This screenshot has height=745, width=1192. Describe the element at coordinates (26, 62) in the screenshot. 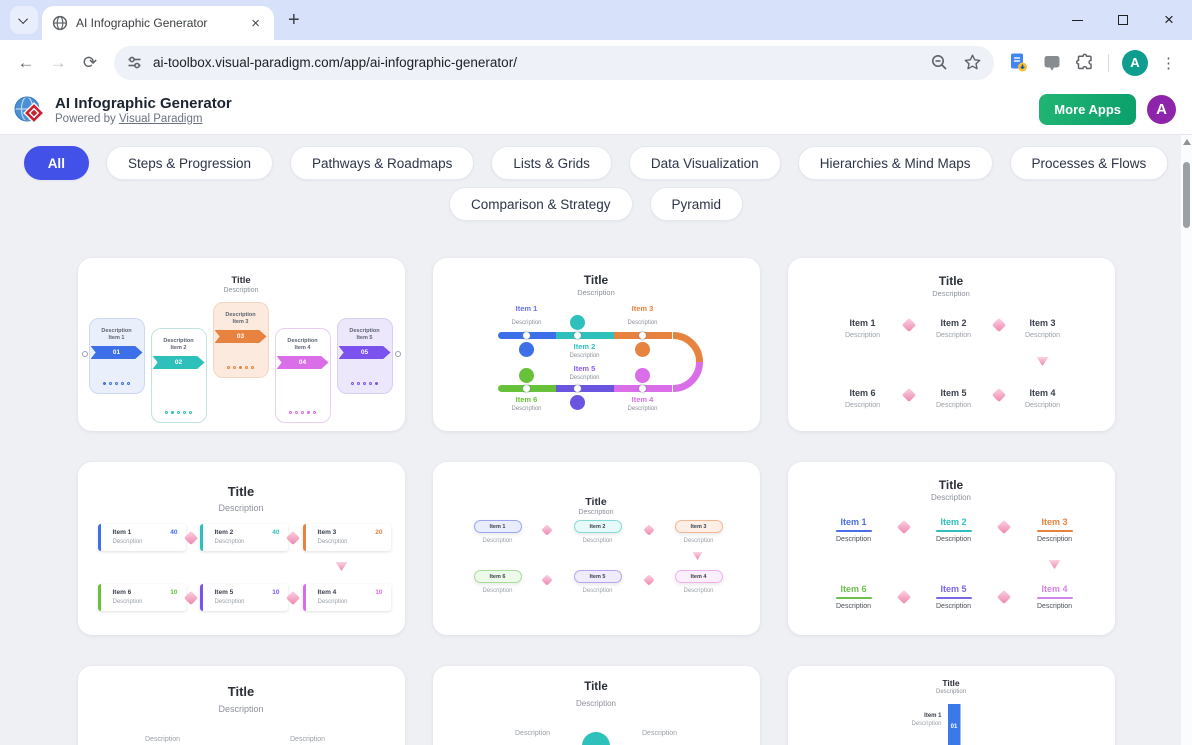

I see `back-button: ←` at that location.